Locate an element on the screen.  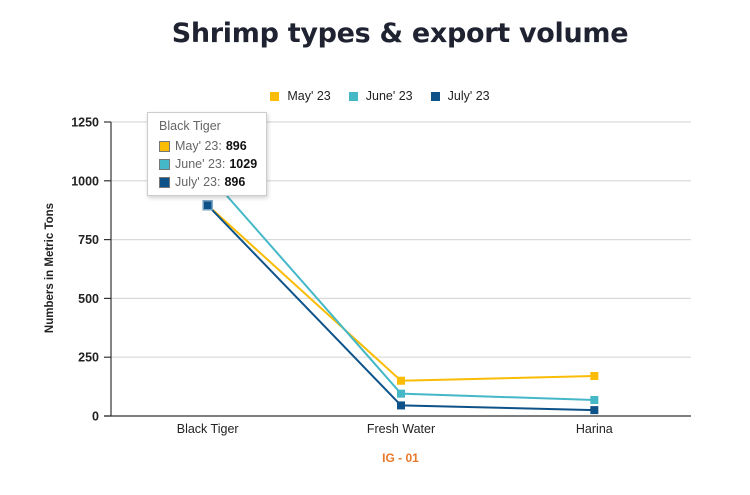
tooltip-row: July' 23: 896 is located at coordinates (212, 182).